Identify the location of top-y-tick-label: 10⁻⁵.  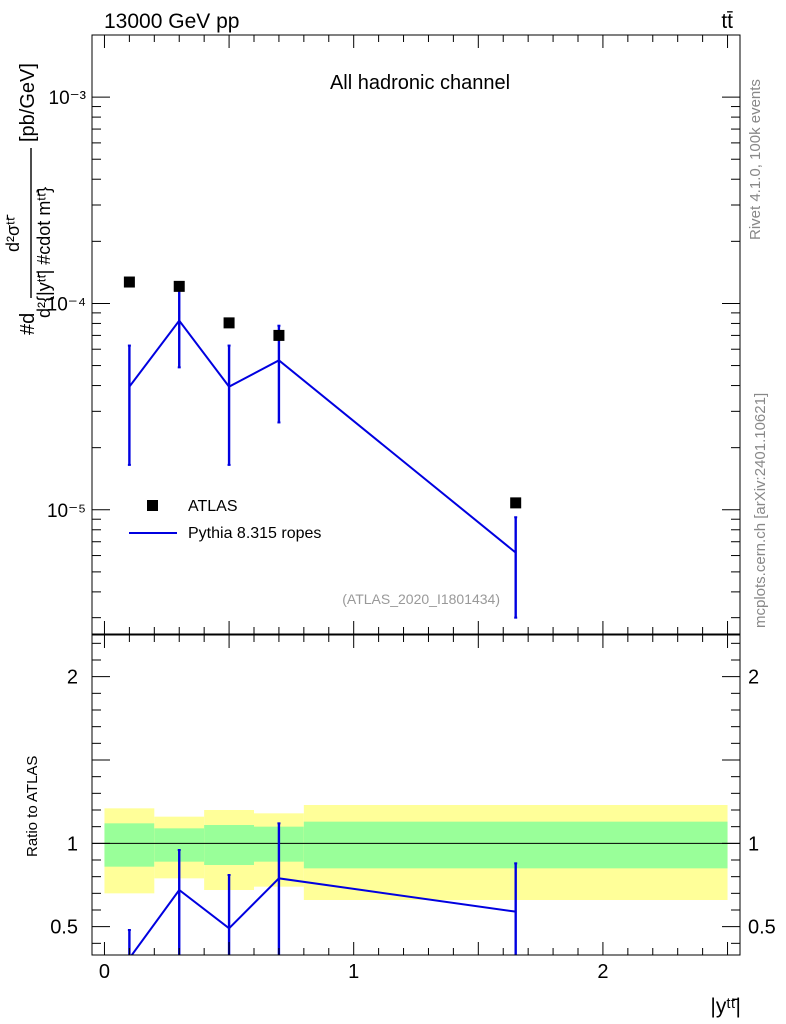
(66, 511).